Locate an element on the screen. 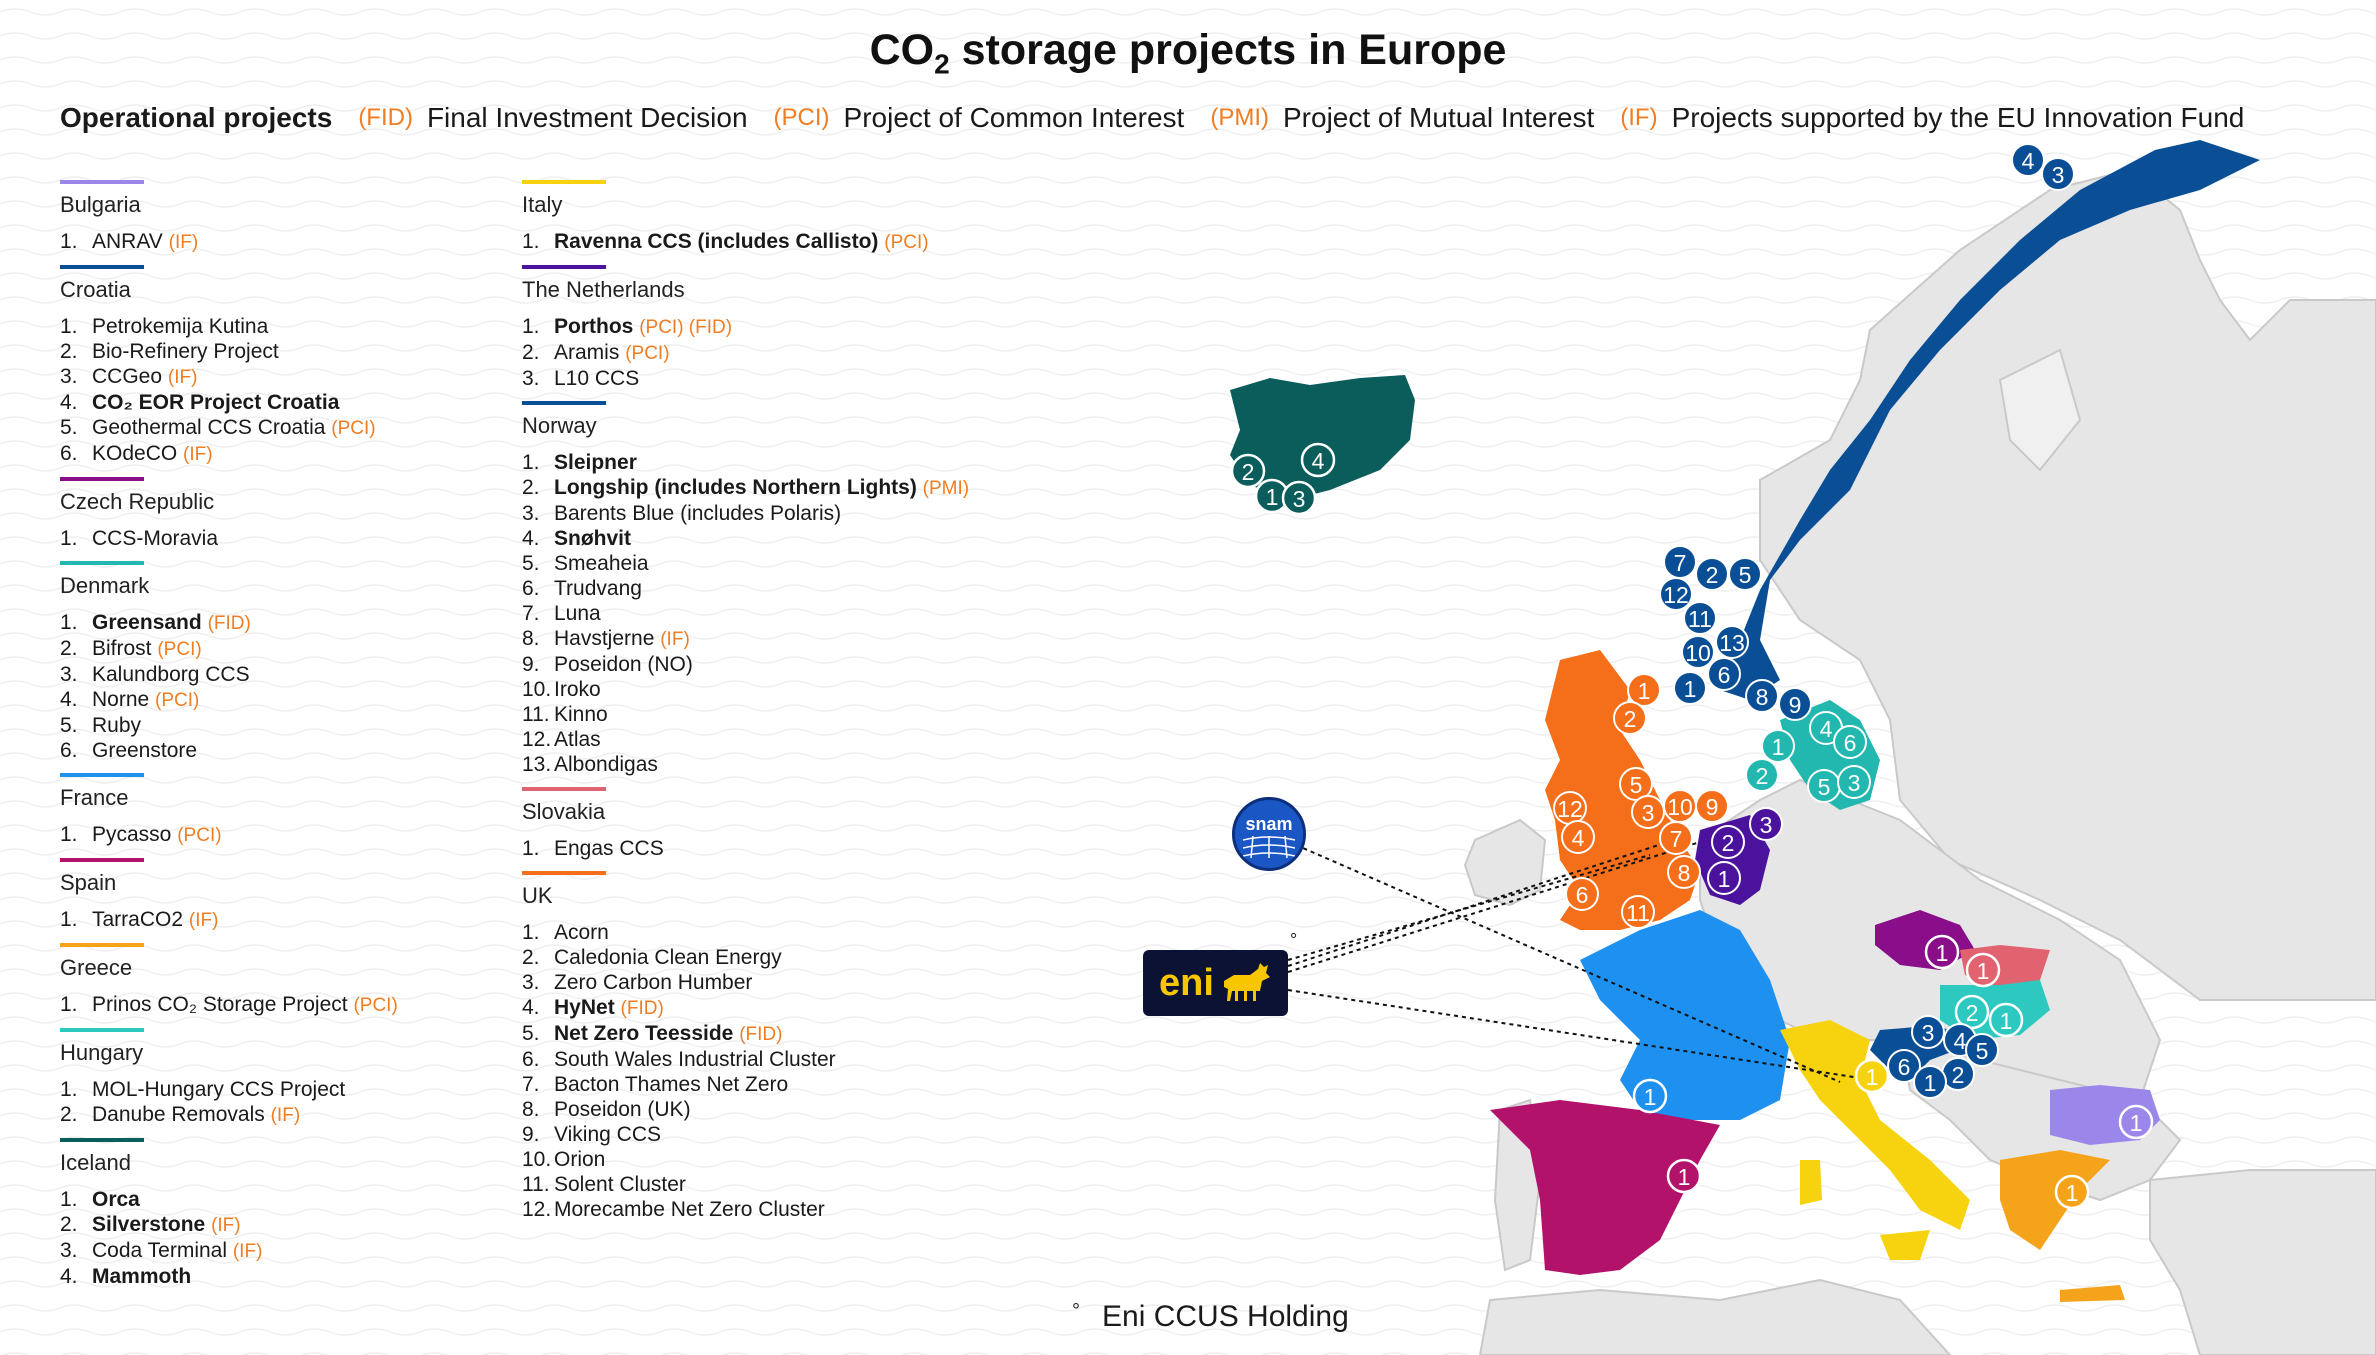  project-item: 3. CCGeo (IF) is located at coordinates (300, 377).